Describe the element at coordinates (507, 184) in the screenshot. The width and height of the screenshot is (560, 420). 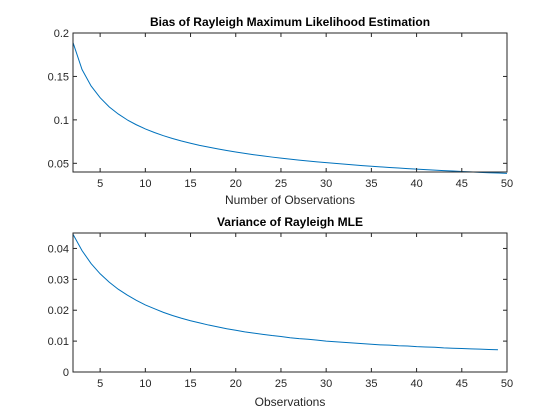
I see `bias-x-tick-label: 50` at that location.